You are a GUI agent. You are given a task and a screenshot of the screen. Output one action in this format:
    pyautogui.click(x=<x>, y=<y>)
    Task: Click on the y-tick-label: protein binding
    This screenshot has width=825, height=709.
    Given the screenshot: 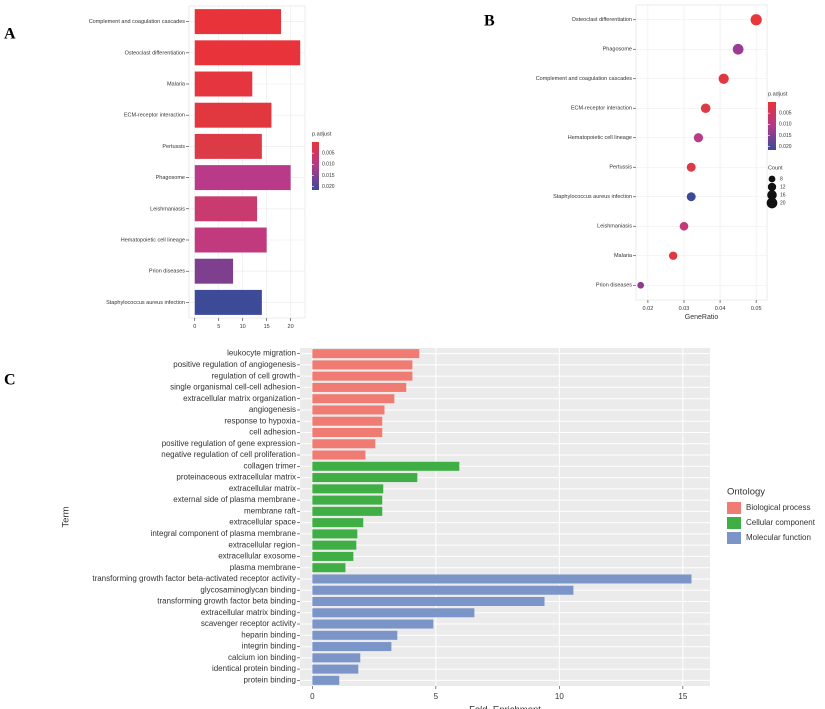 What is the action you would take?
    pyautogui.click(x=270, y=679)
    